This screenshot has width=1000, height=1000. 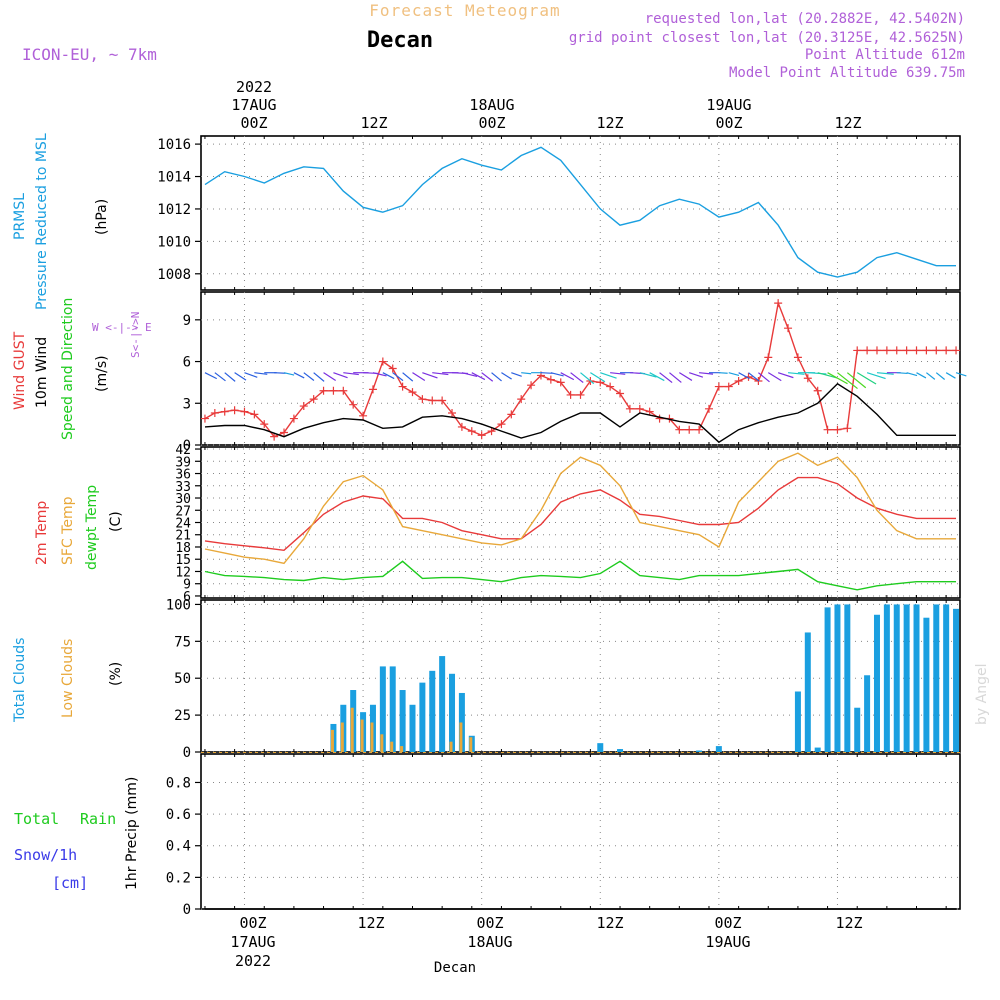 What do you see at coordinates (183, 548) in the screenshot?
I see `y-tick-label: 18` at bounding box center [183, 548].